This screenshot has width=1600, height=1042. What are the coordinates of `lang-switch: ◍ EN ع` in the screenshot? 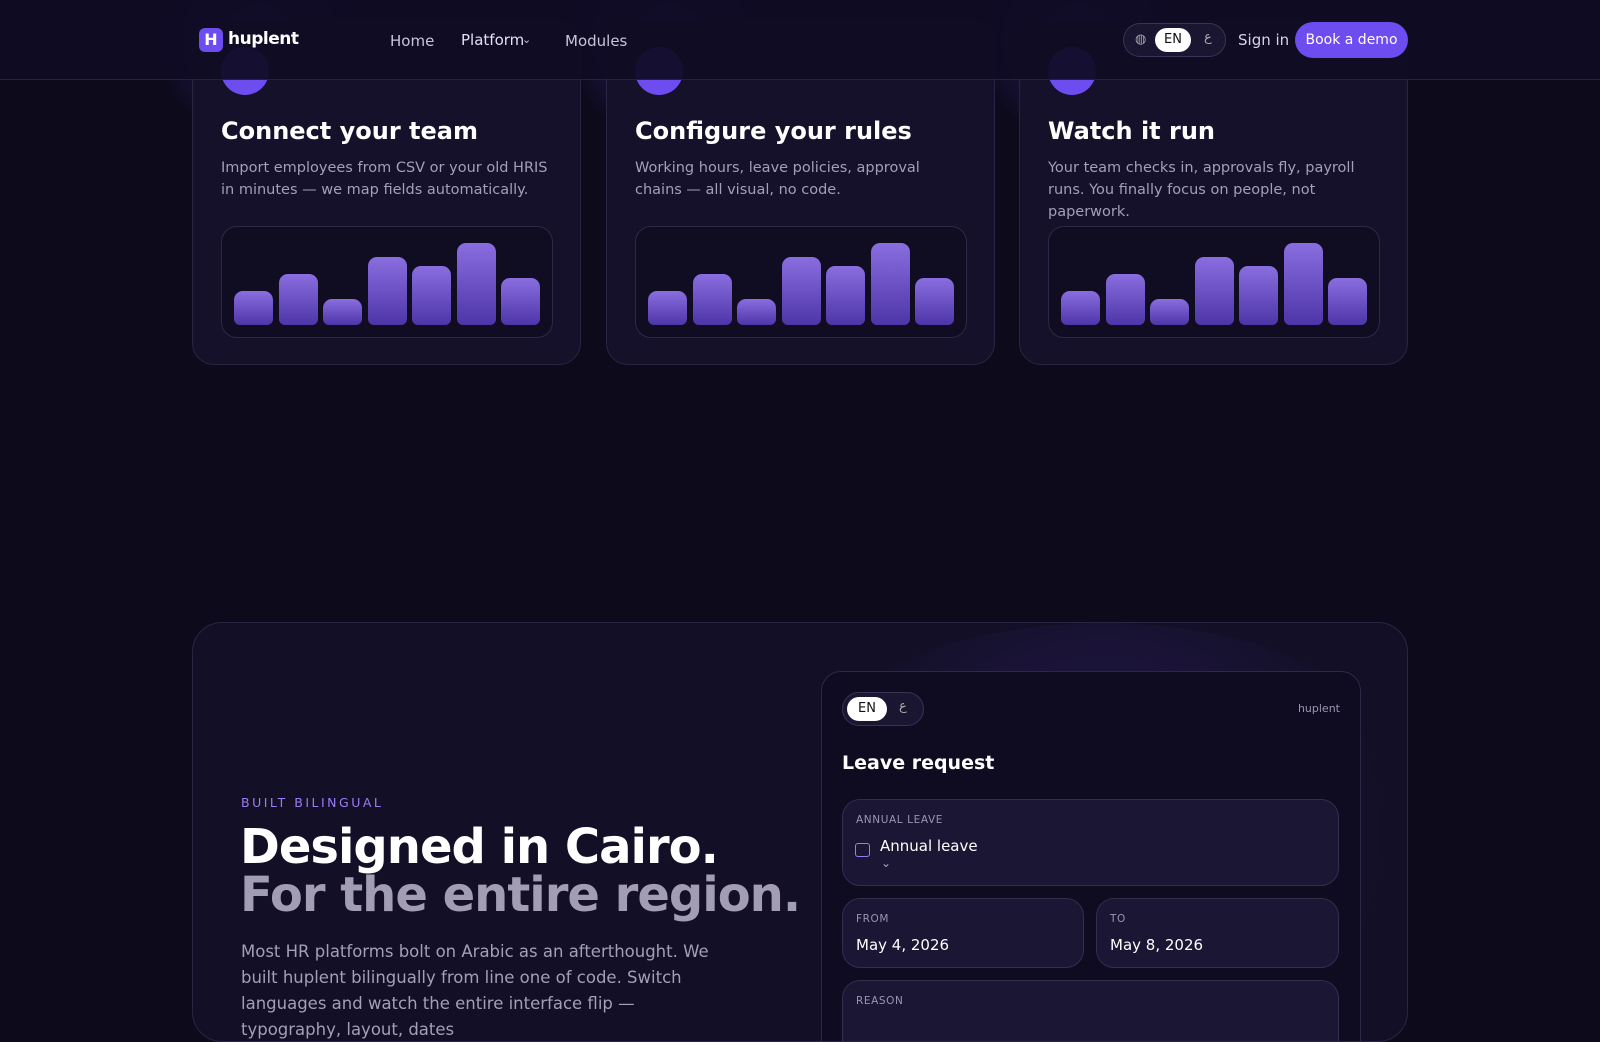 It's located at (1174, 40).